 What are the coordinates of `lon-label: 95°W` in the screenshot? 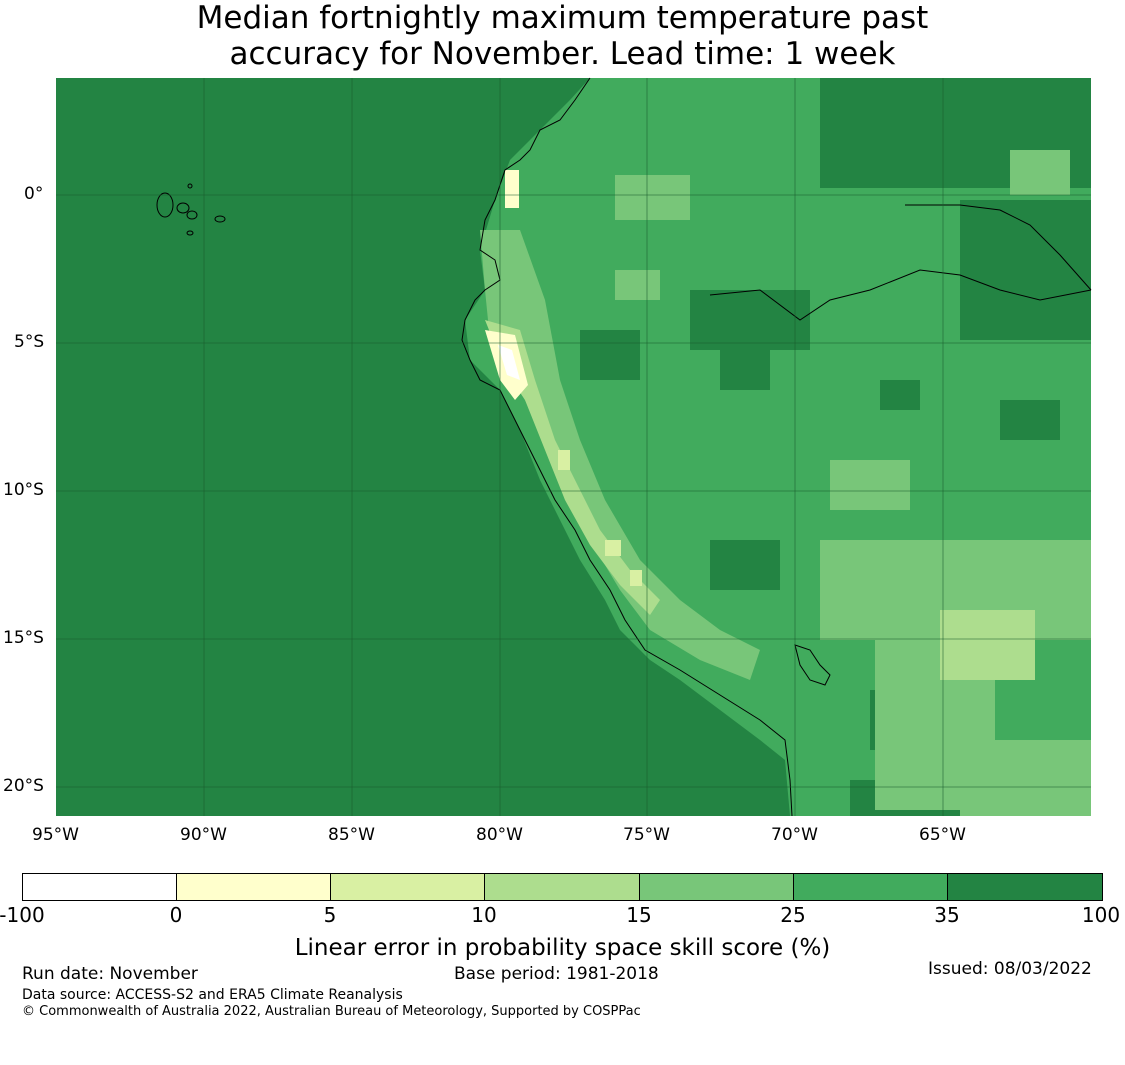 It's located at (55, 835).